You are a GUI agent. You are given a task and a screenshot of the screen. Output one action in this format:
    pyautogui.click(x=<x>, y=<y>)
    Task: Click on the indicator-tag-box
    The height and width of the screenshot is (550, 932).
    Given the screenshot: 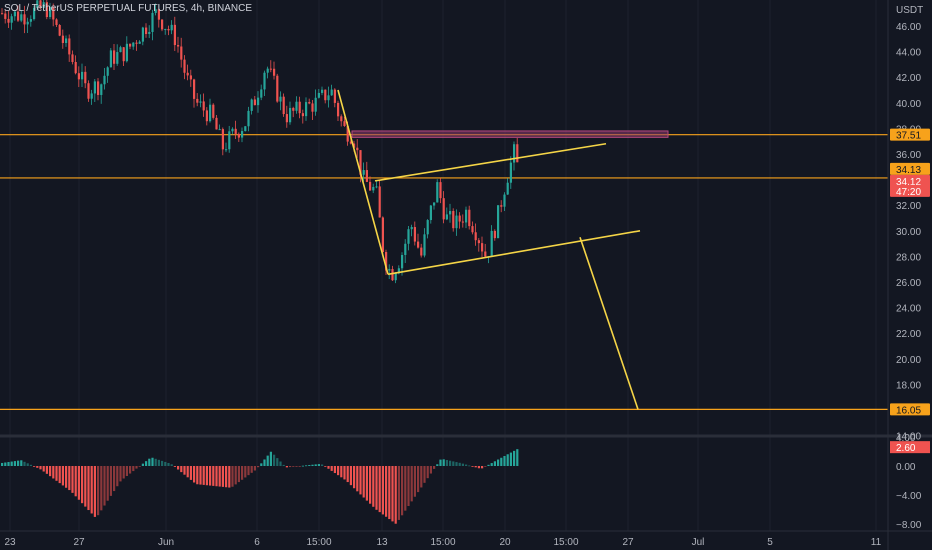 What is the action you would take?
    pyautogui.click(x=910, y=447)
    